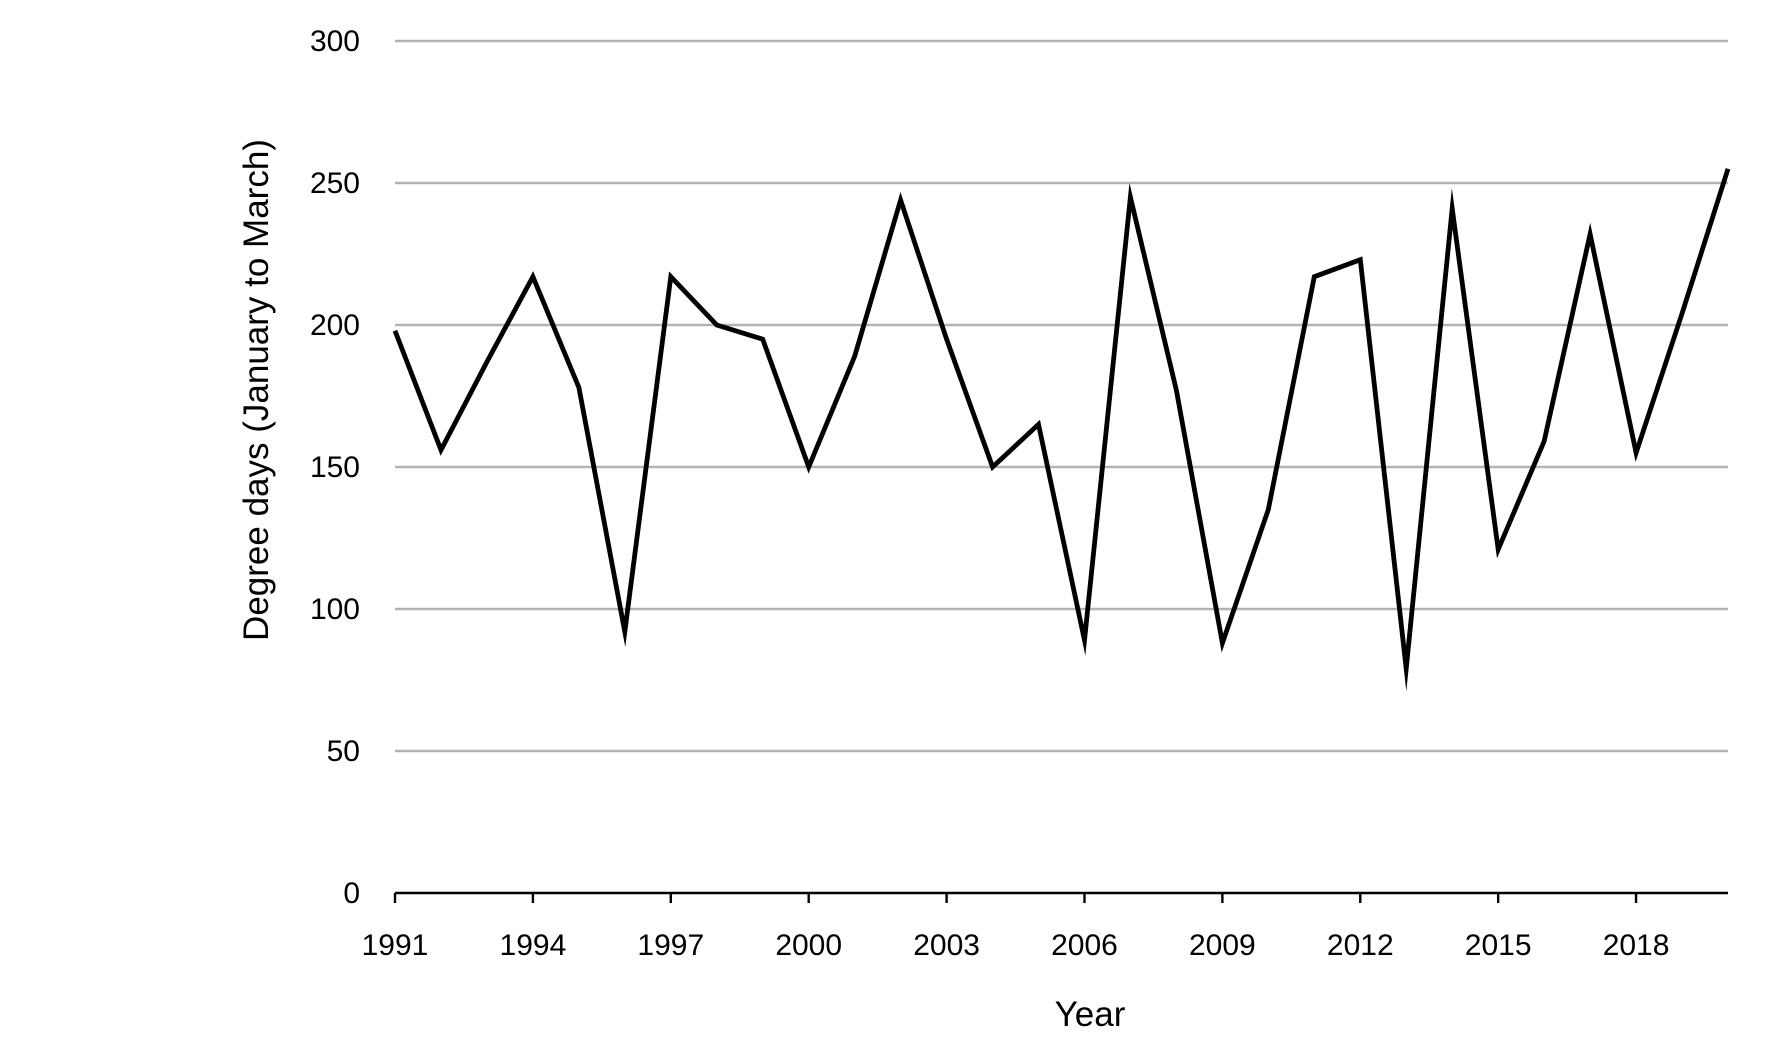 This screenshot has width=1773, height=1041. What do you see at coordinates (533, 945) in the screenshot?
I see `x-tick-label: 1994` at bounding box center [533, 945].